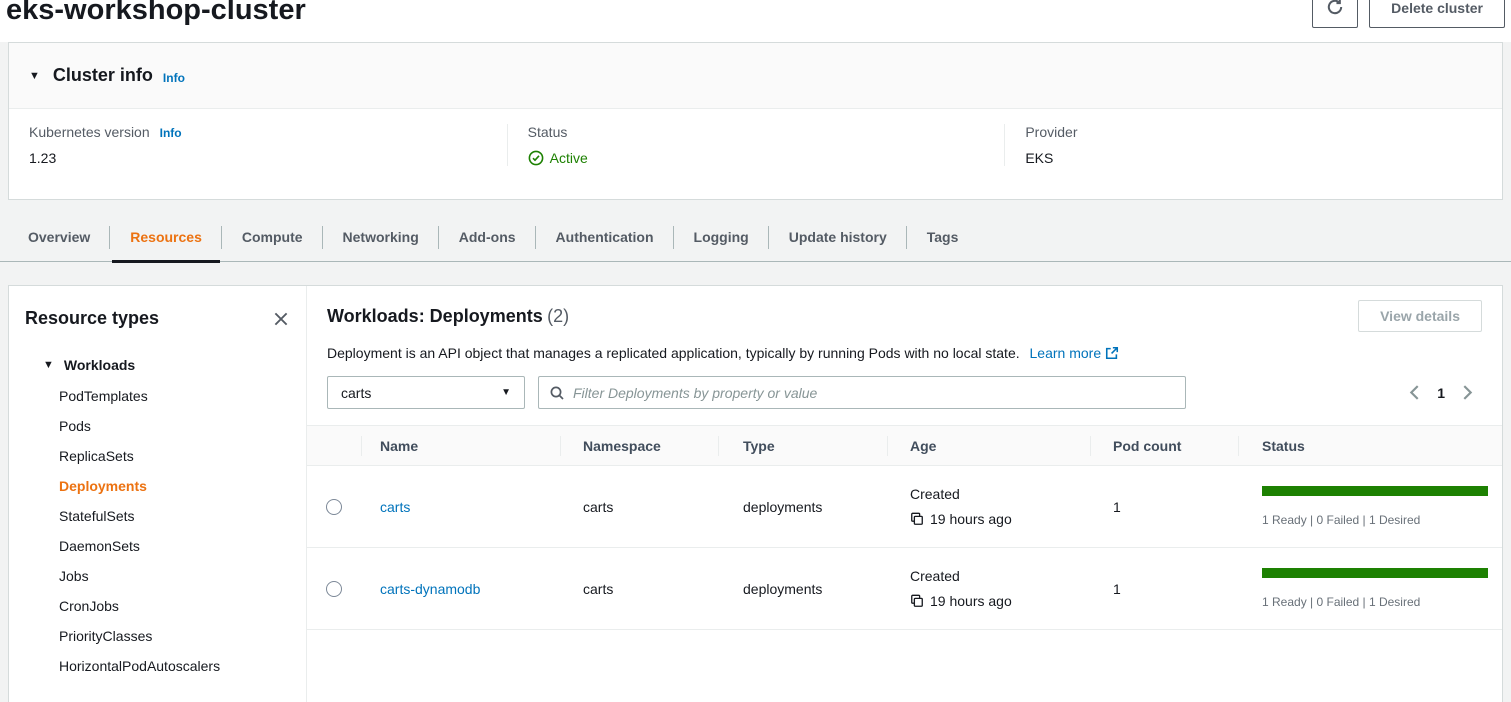 This screenshot has width=1511, height=702. Describe the element at coordinates (34, 75) in the screenshot. I see `collapse-caret-icon: ▼` at that location.